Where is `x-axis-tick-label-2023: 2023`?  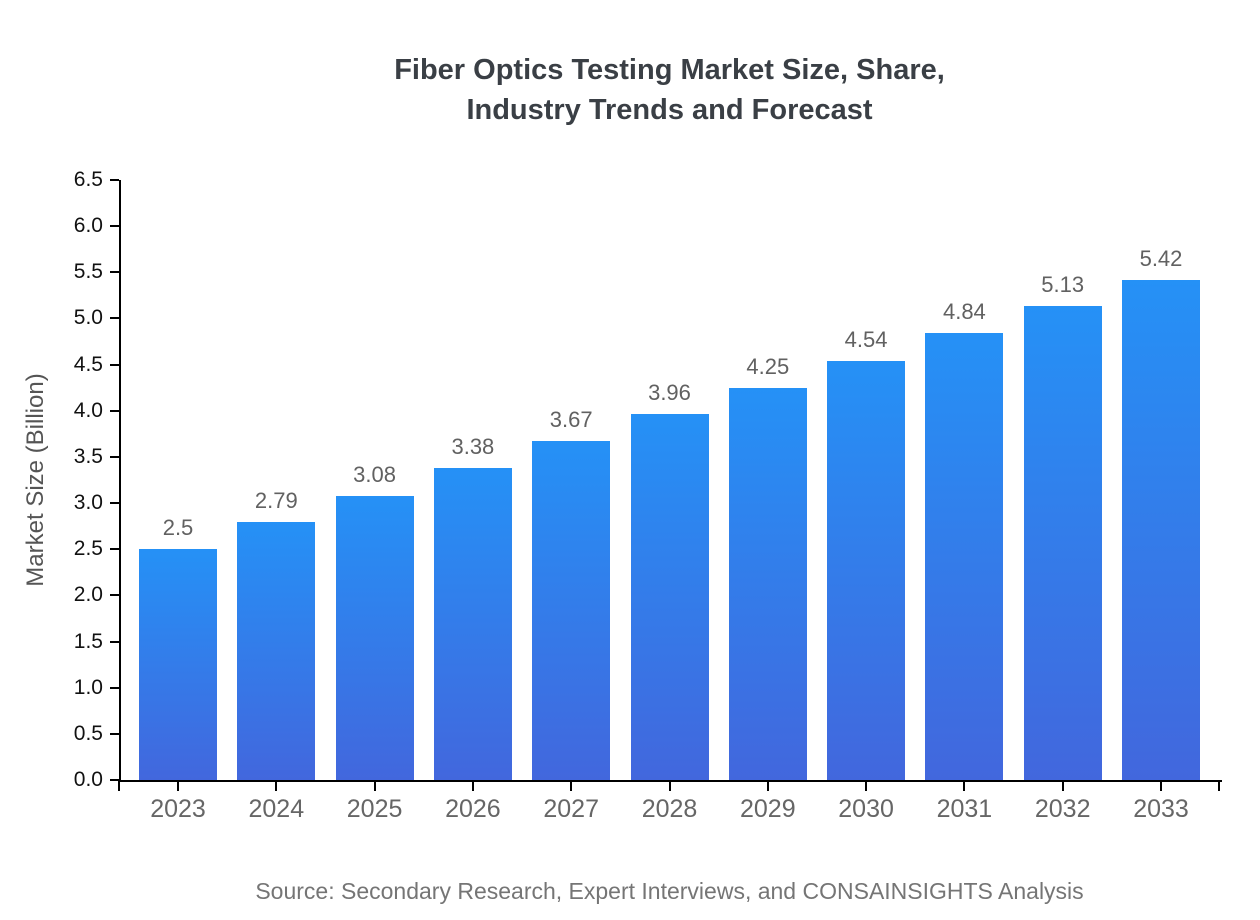 x-axis-tick-label-2023: 2023 is located at coordinates (178, 809).